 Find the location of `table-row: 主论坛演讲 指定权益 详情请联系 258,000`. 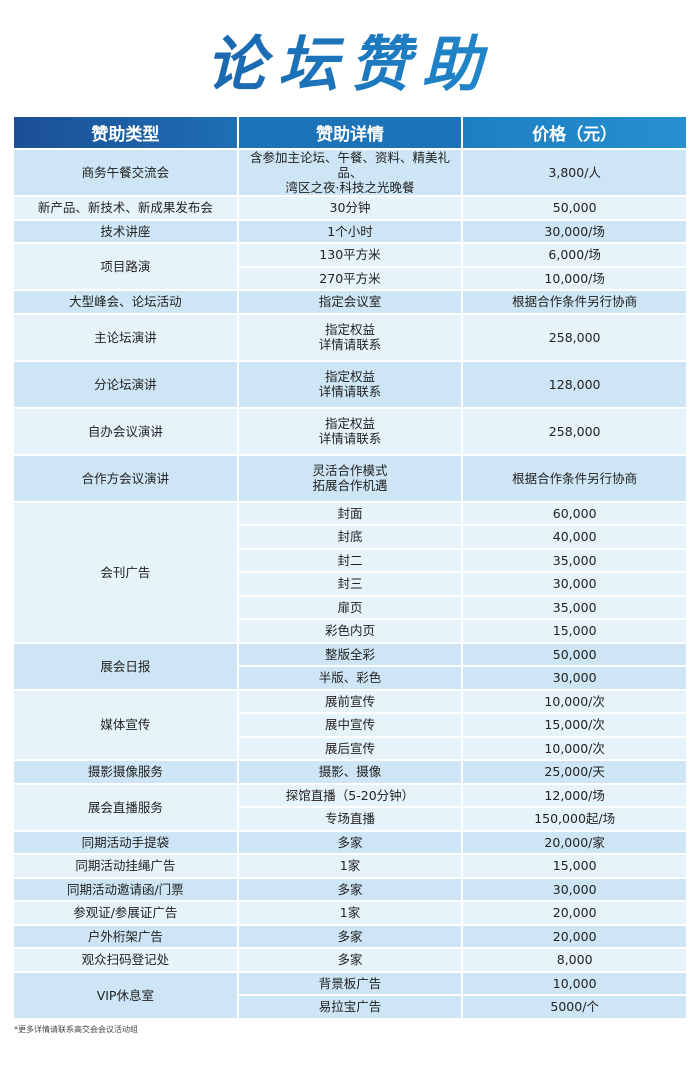

table-row: 主论坛演讲 指定权益 详情请联系 258,000 is located at coordinates (350, 337).